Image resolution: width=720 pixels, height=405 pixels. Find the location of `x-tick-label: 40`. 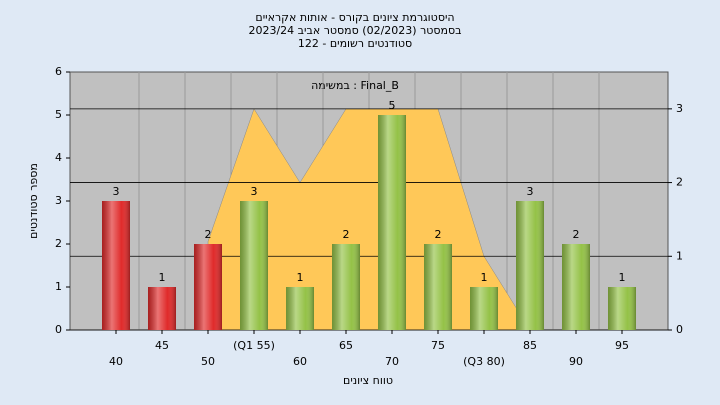

x-tick-label: 40 is located at coordinates (116, 361).